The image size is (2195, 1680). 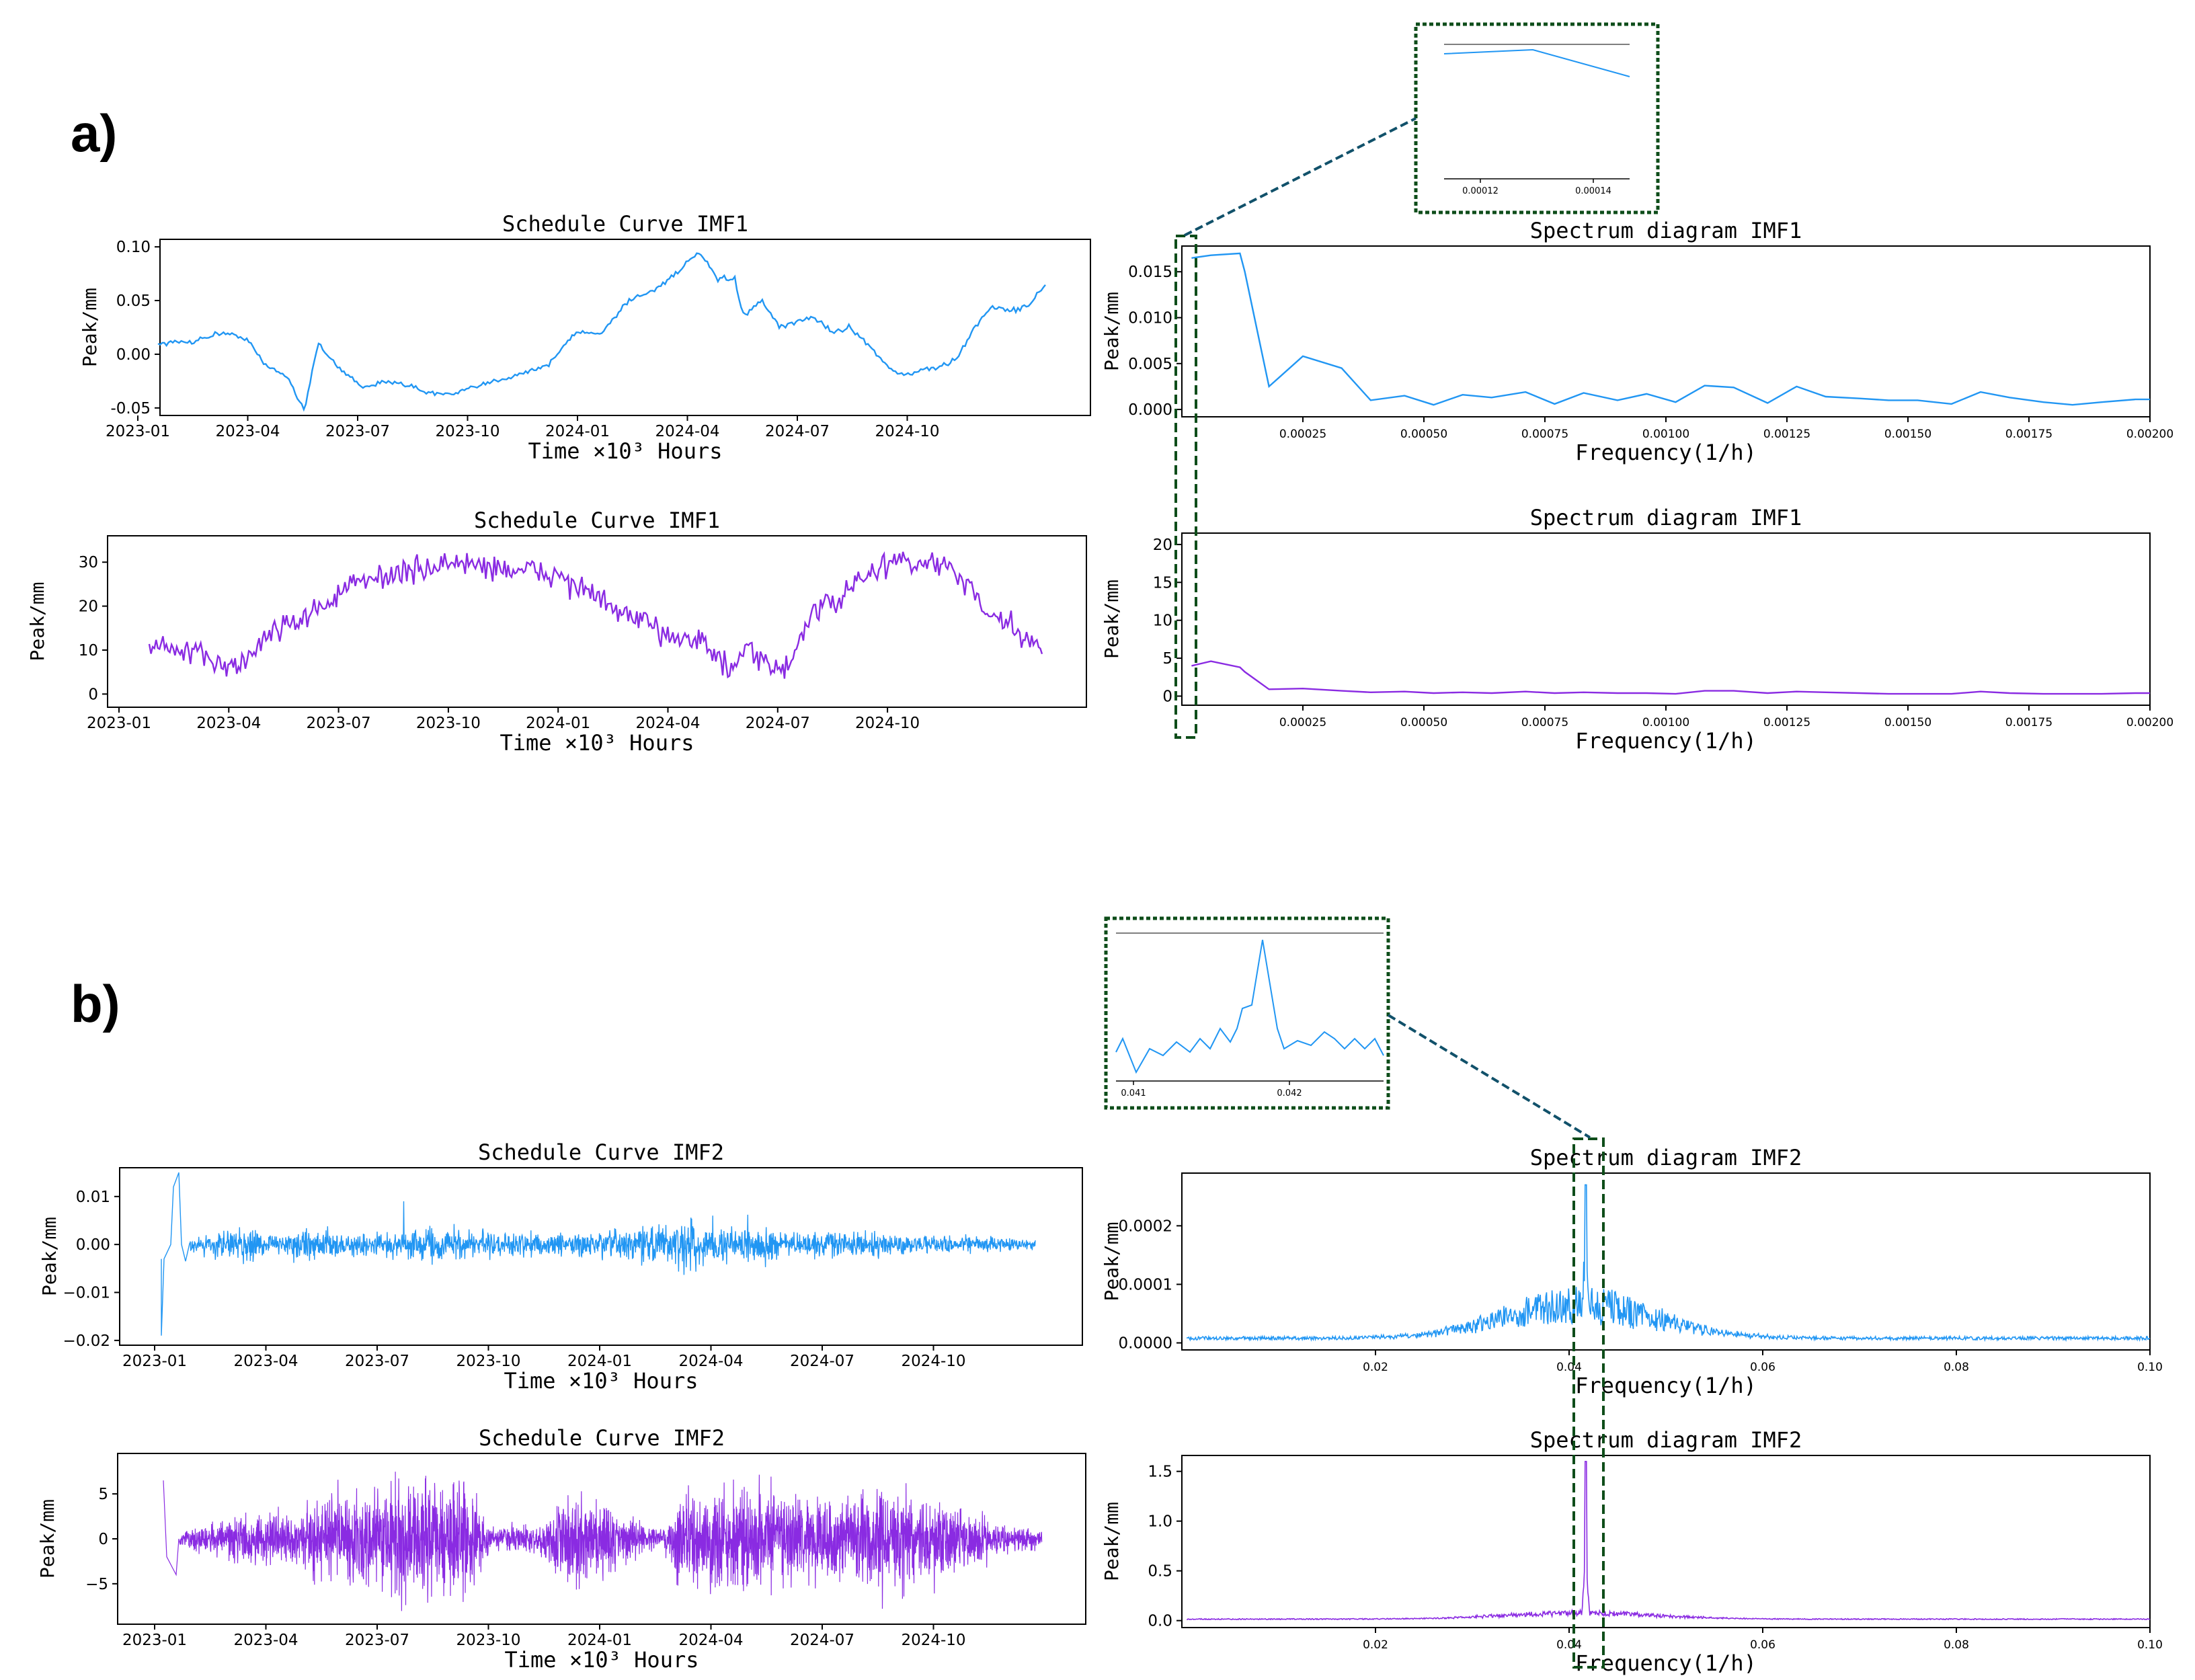 What do you see at coordinates (1908, 723) in the screenshot?
I see `x-tick-label: 0.00150` at bounding box center [1908, 723].